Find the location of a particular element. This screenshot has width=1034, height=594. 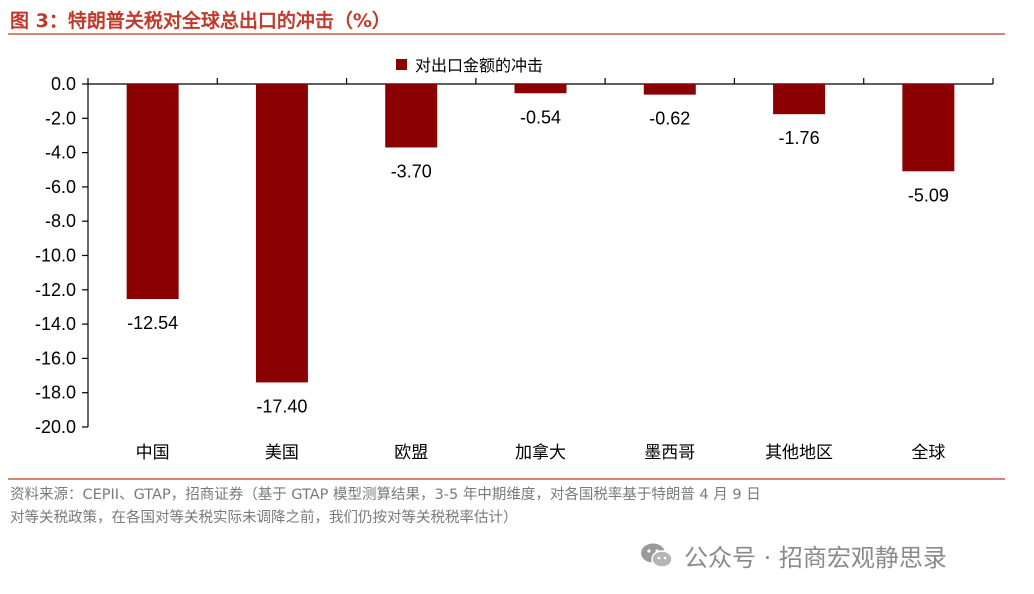

data-label: -0.62 is located at coordinates (669, 119).